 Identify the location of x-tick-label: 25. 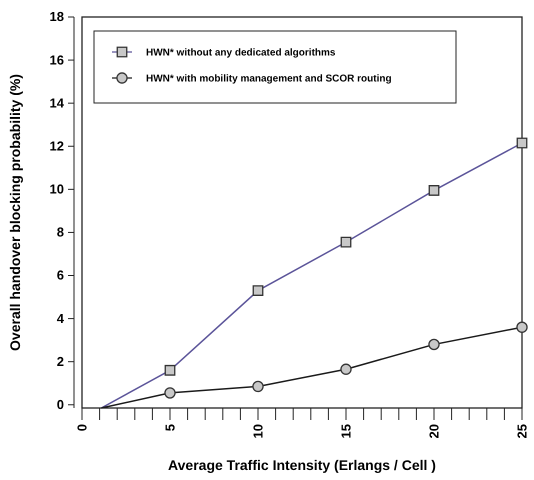
(522, 431).